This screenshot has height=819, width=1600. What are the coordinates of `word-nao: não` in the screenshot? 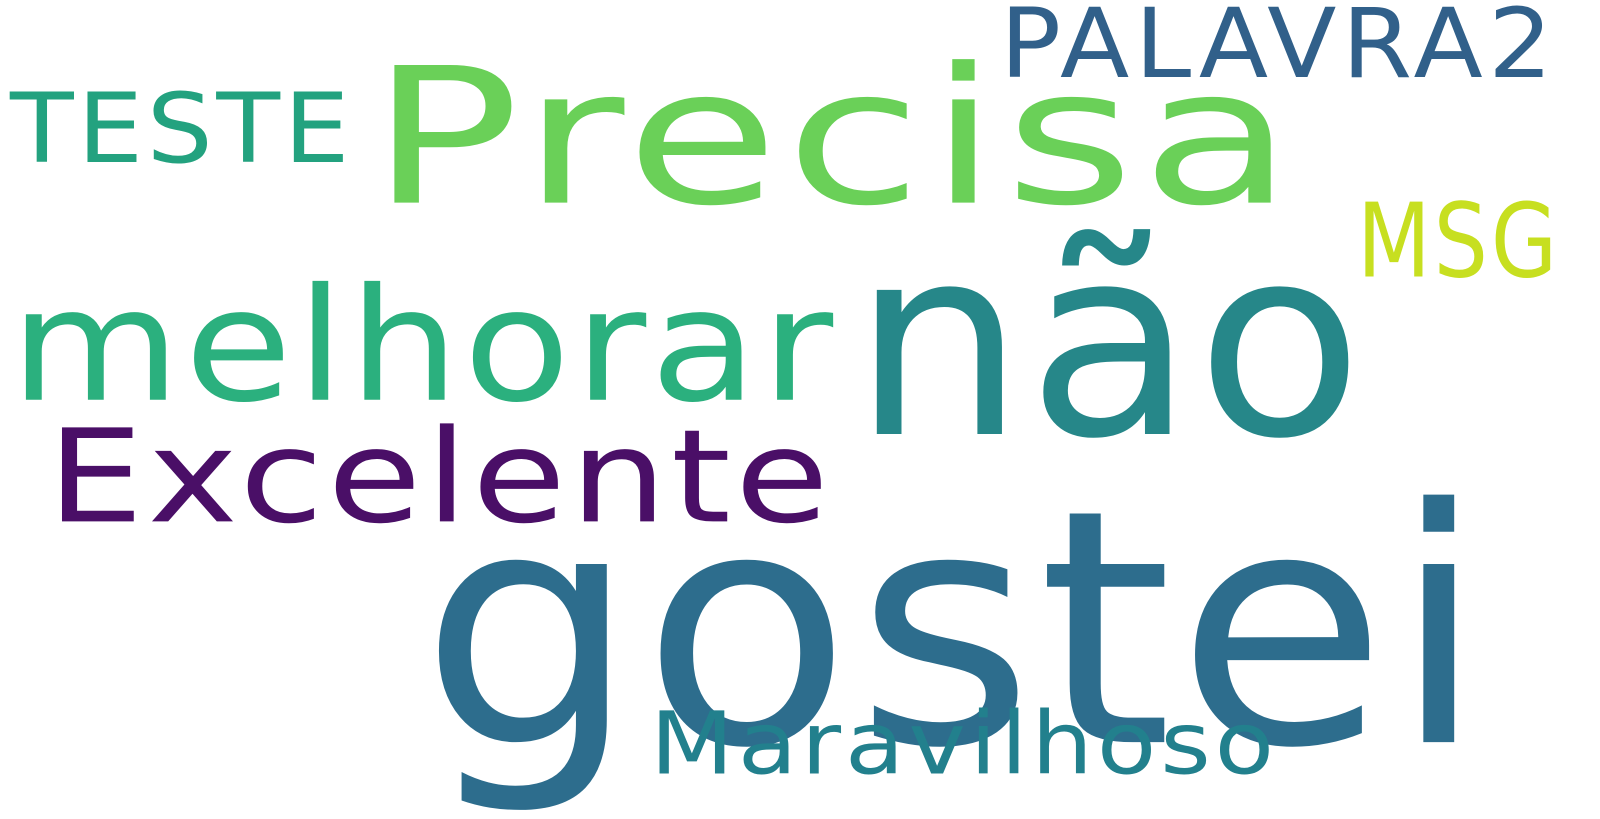 It's located at (1108, 344).